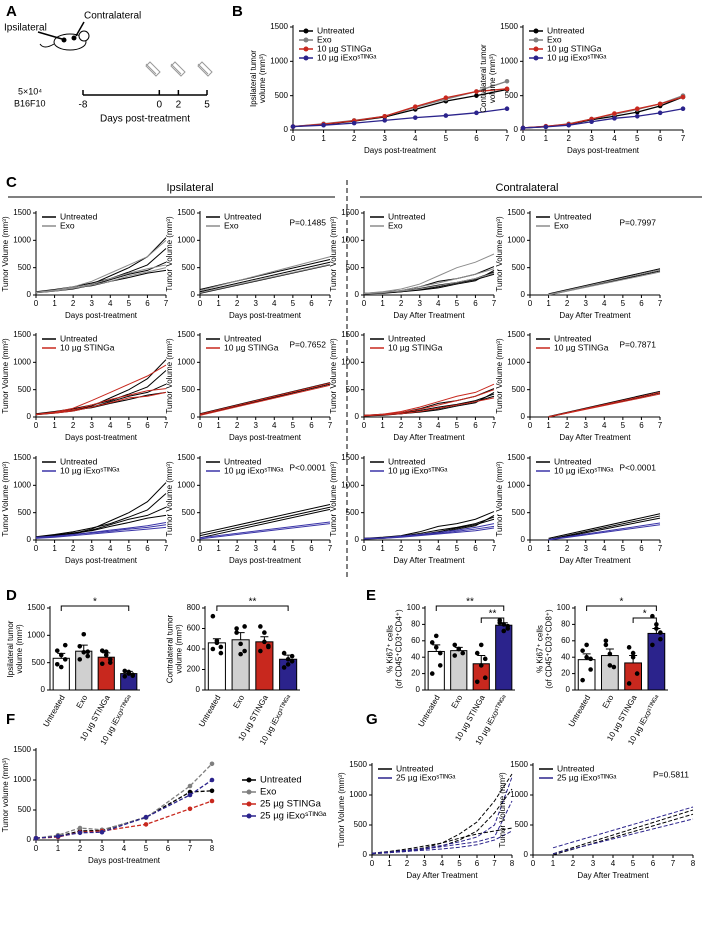  I want to click on p-value: P=0.5811, so click(671, 774).